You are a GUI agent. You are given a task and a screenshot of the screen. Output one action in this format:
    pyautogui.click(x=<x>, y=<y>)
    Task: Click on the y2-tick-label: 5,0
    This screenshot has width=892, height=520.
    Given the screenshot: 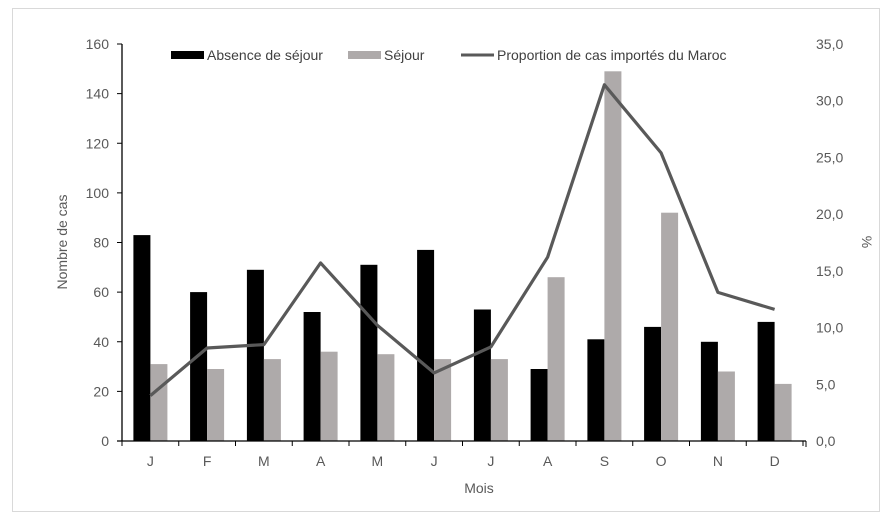 What is the action you would take?
    pyautogui.click(x=826, y=384)
    